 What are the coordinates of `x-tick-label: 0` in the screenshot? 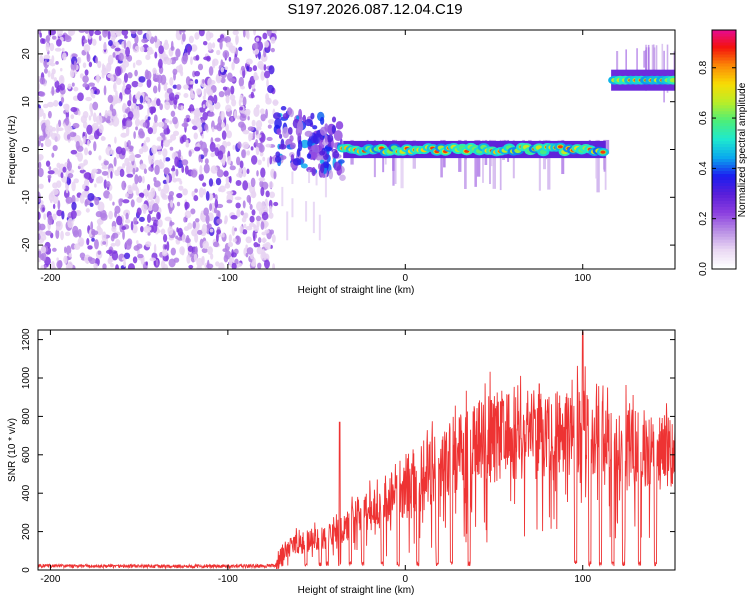 It's located at (406, 278).